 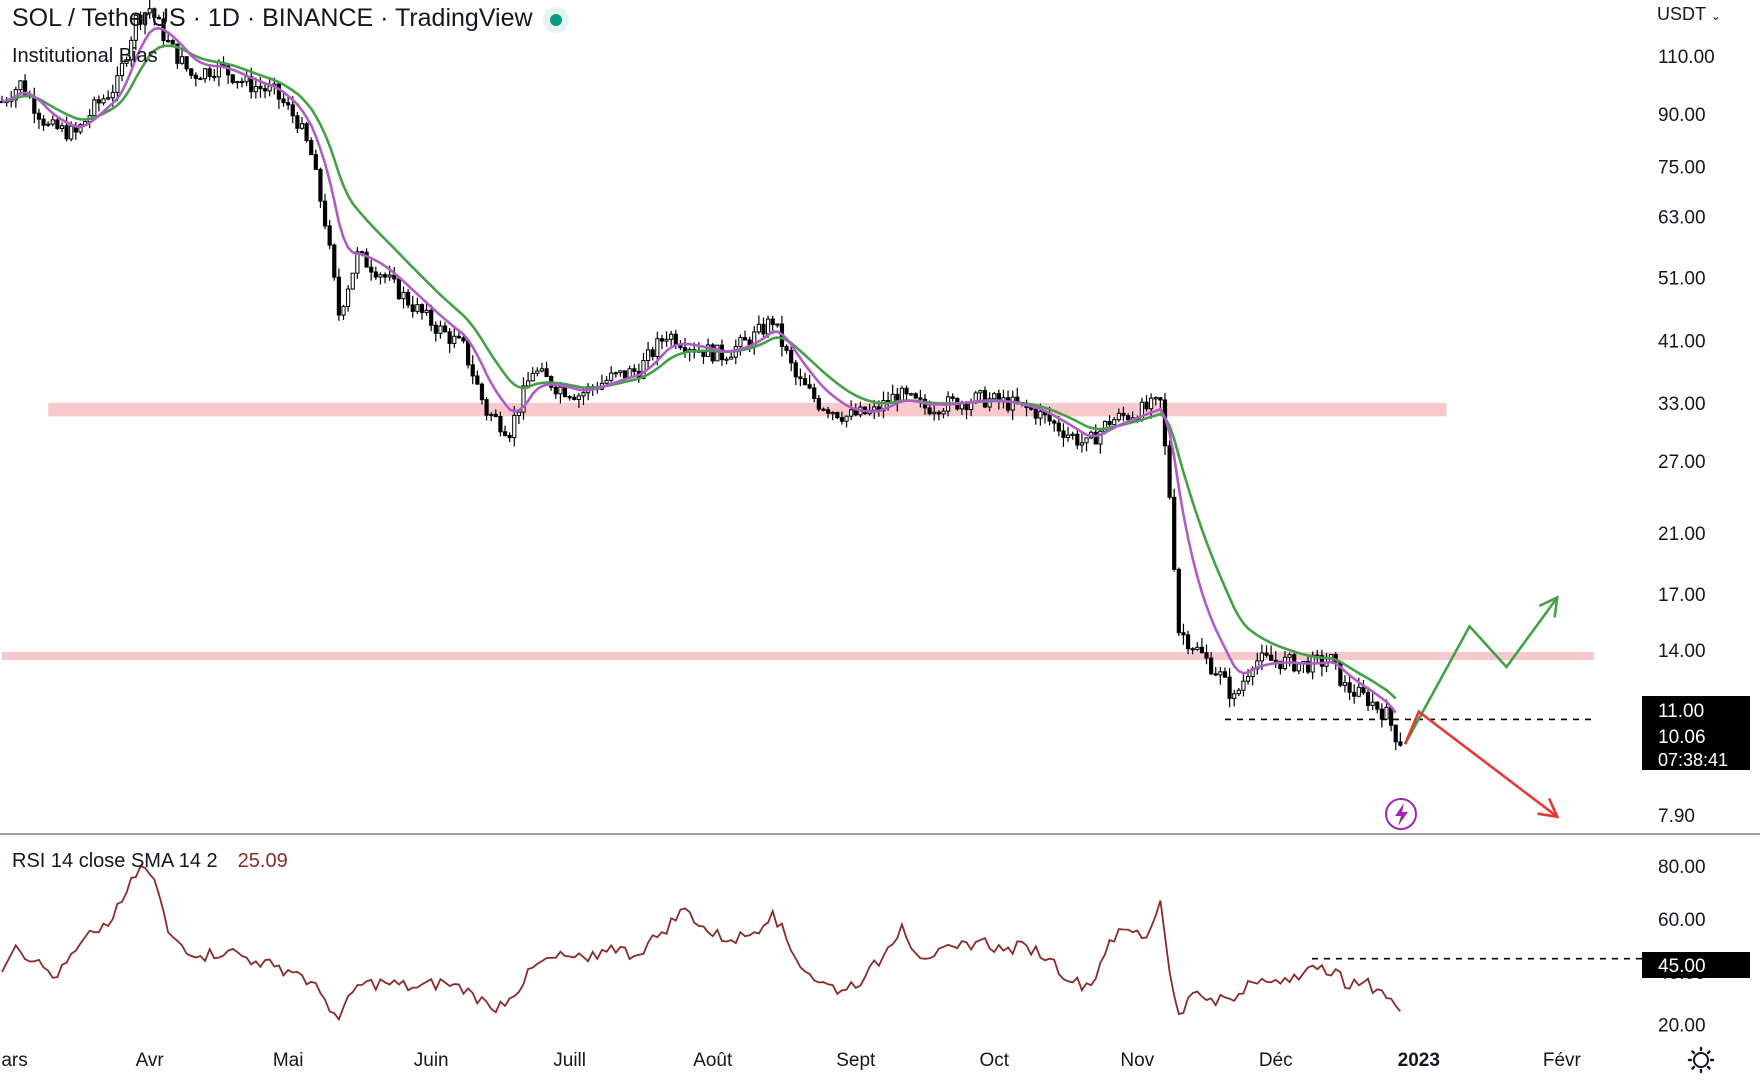 I want to click on price-tick-label: 33.00, so click(x=1682, y=404).